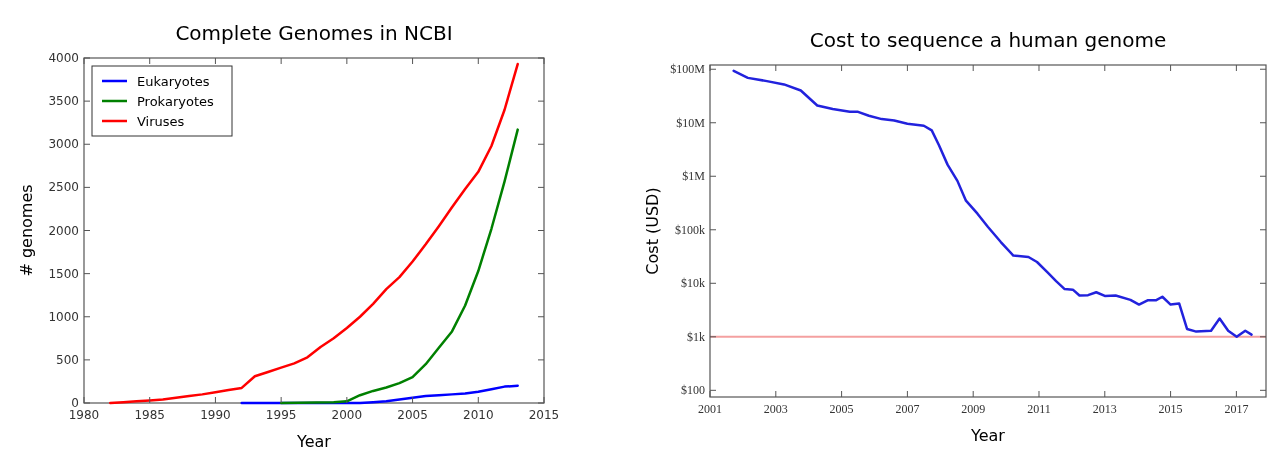  I want to click on y-tick-label: $100k, so click(690, 229).